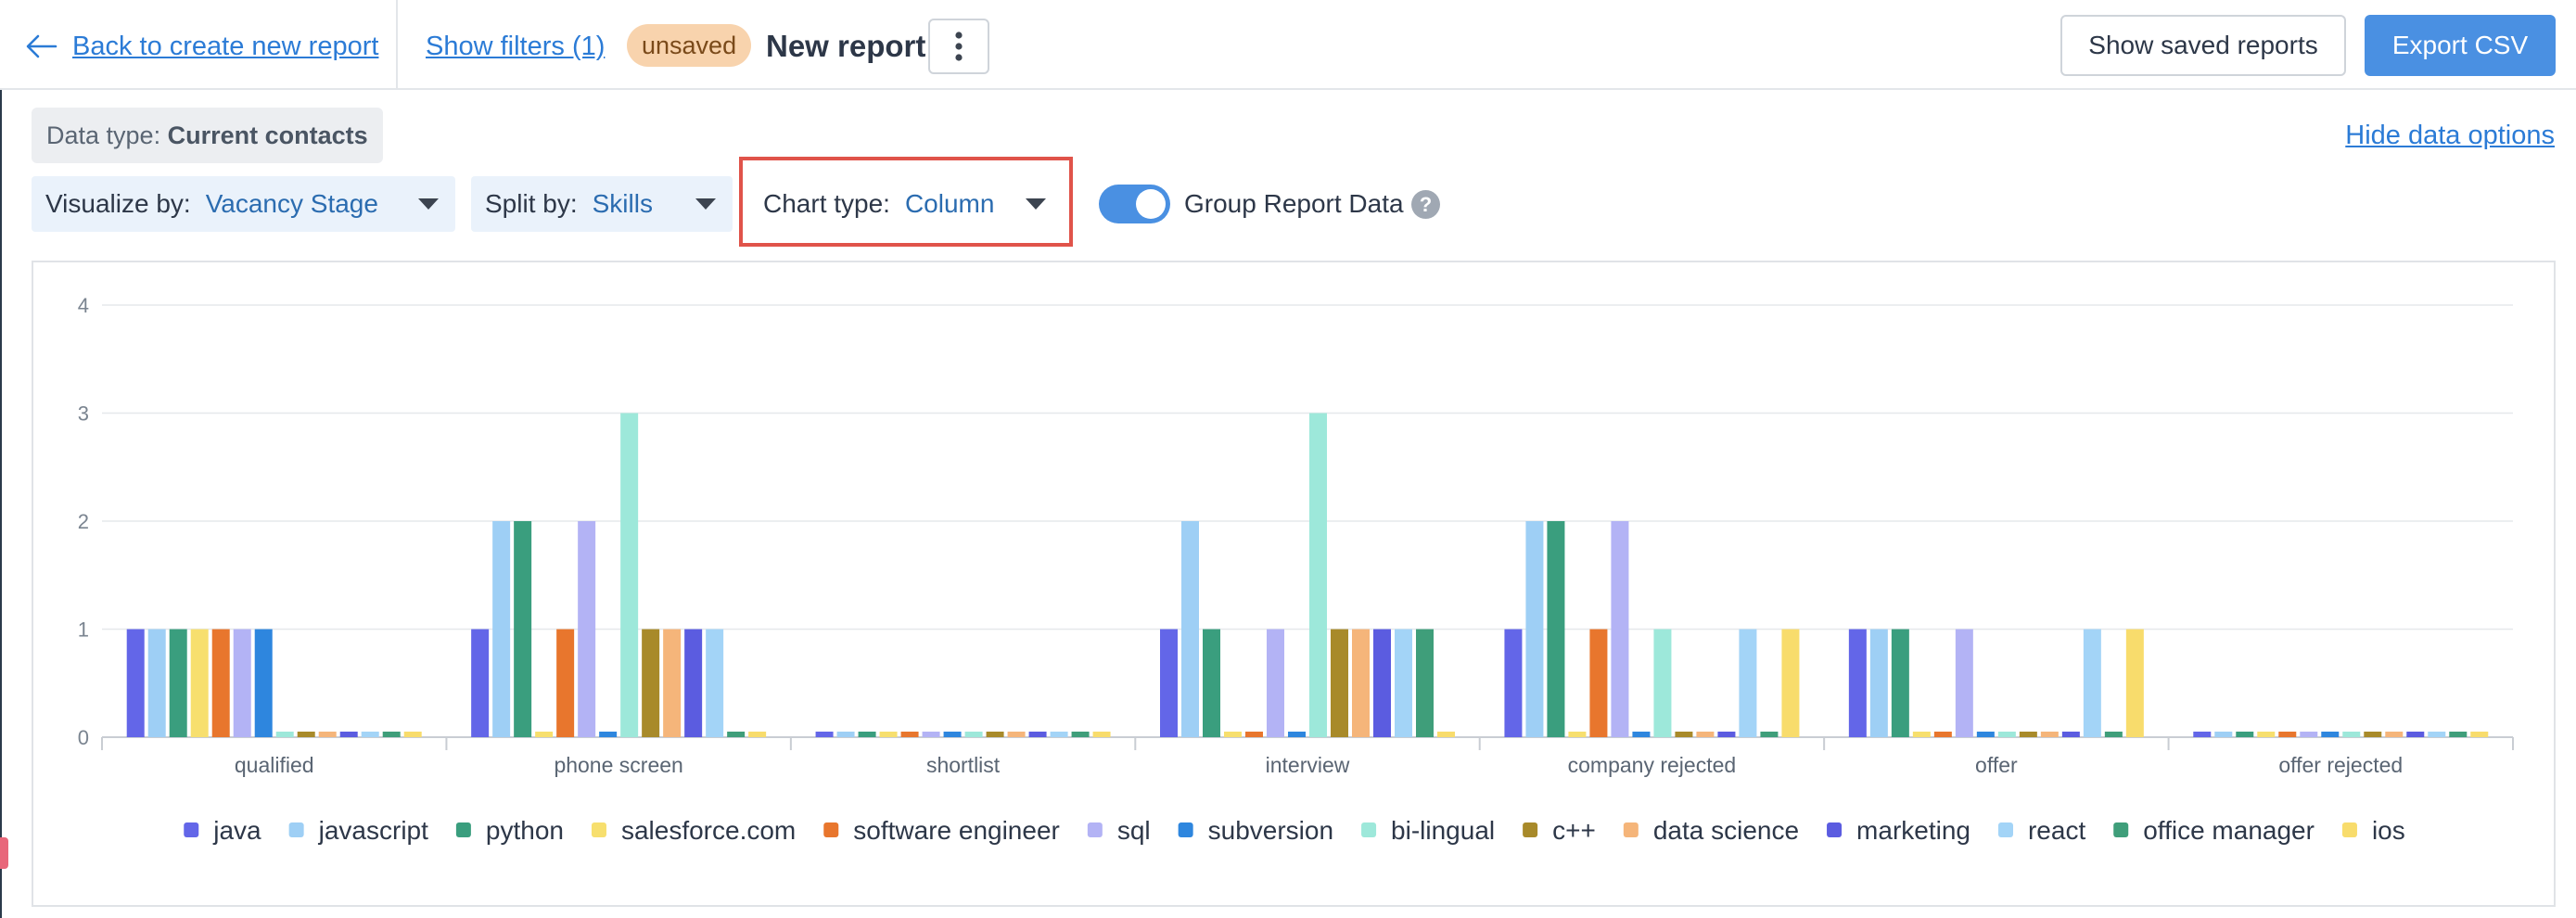 The width and height of the screenshot is (2576, 918). Describe the element at coordinates (2057, 830) in the screenshot. I see `legend-label: react` at that location.